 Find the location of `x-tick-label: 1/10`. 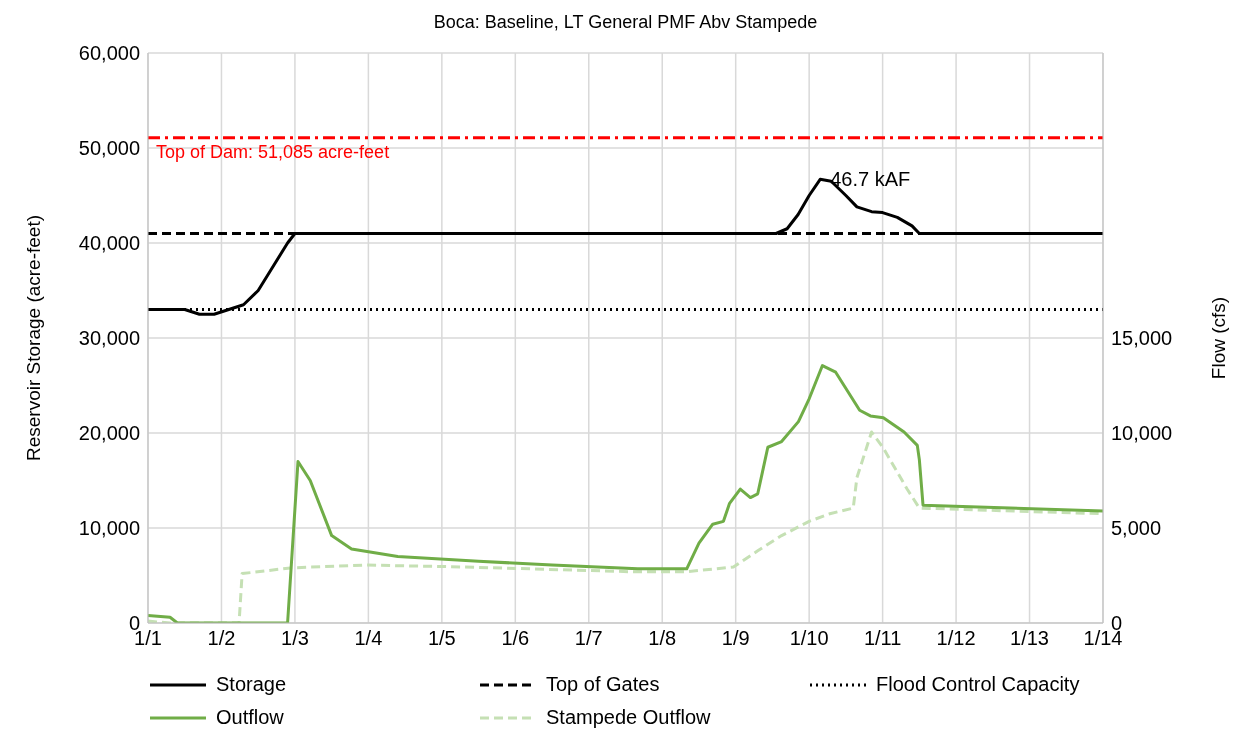

x-tick-label: 1/10 is located at coordinates (809, 638).